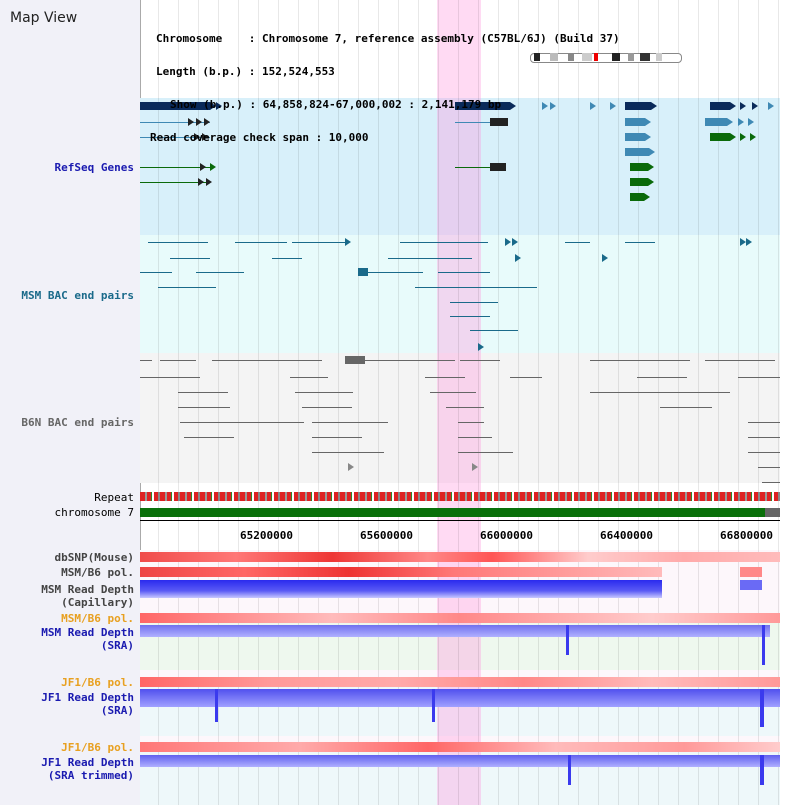 The width and height of the screenshot is (800, 805). I want to click on msm-read-depth-sra, so click(455, 631).